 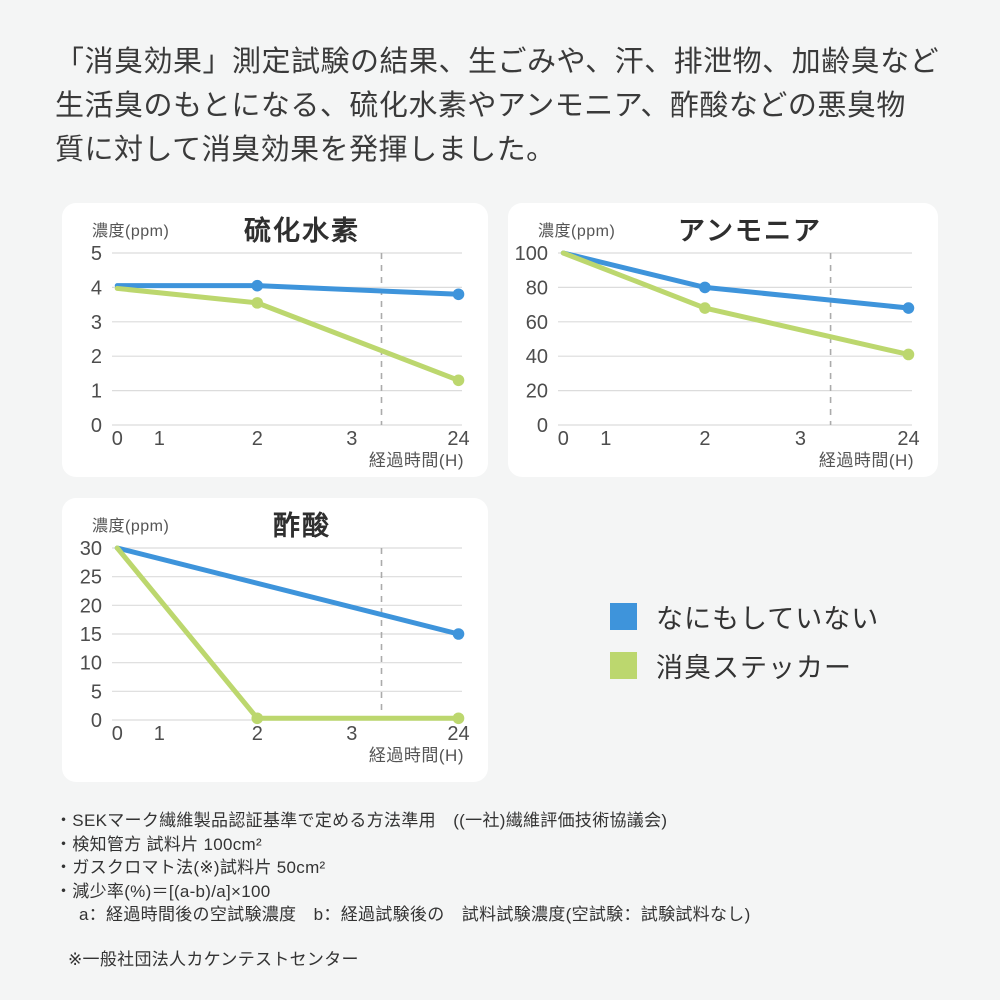 I want to click on chart-panel-acetic-acid: 濃度(ppm) 酢酸 経過時間(H) 0 5 10 15 20 25 30 0 1 2 3 24, so click(x=275, y=640).